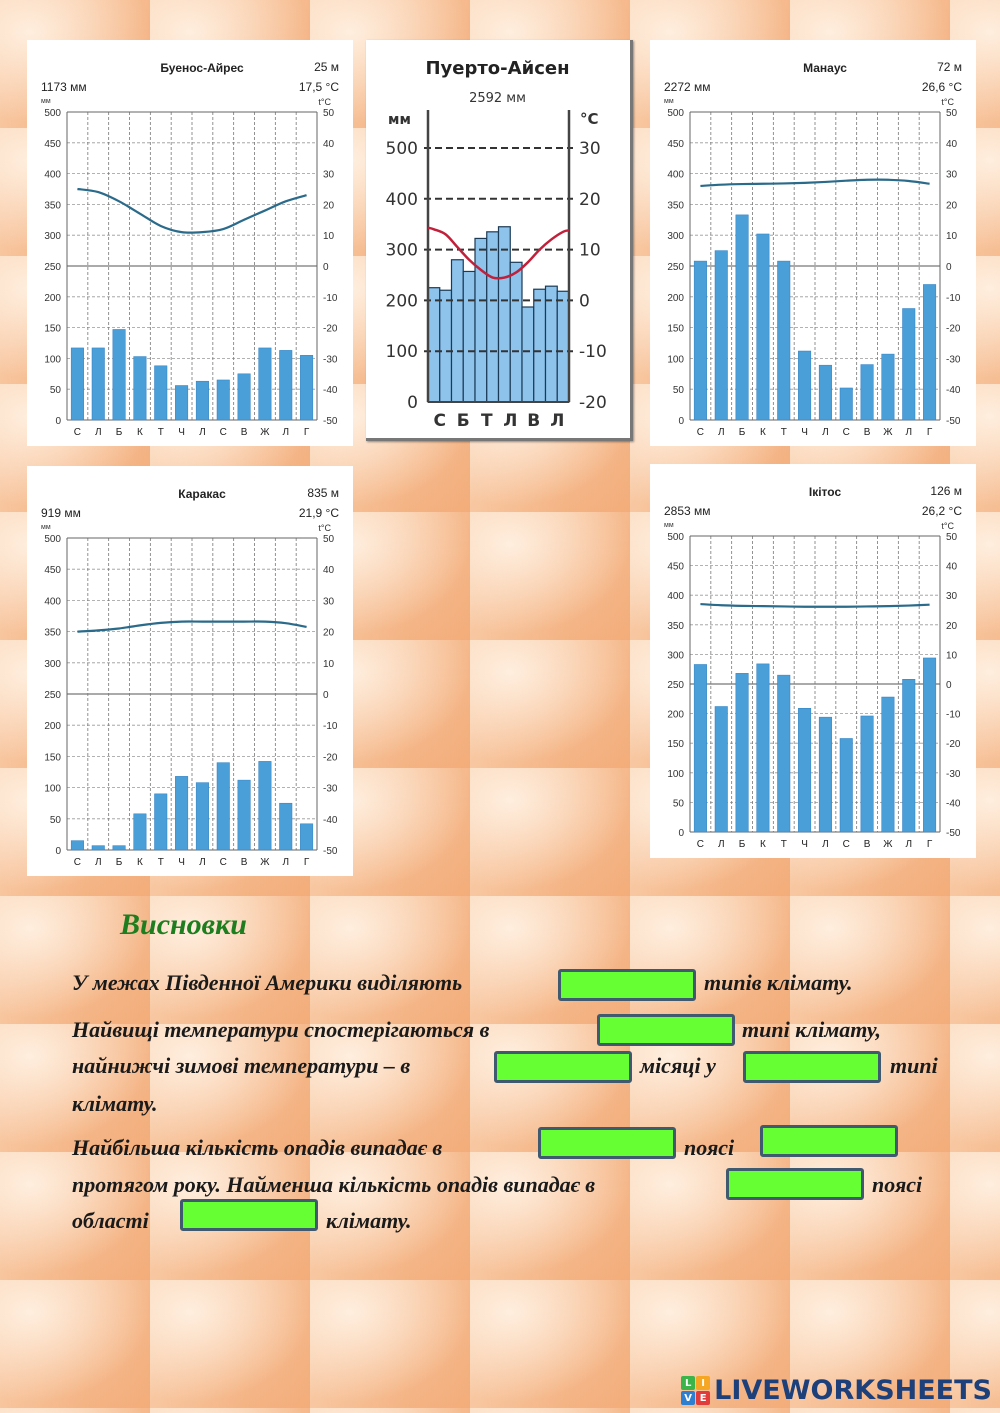  Describe the element at coordinates (329, 664) in the screenshot. I see `svg-text: 10` at that location.